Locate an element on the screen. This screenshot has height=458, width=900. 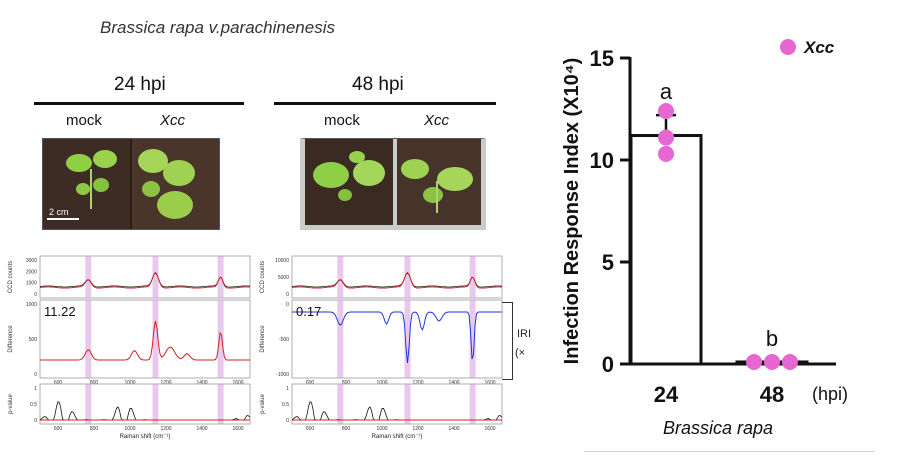
x-axis-label: Brassica rapa is located at coordinates (718, 428).